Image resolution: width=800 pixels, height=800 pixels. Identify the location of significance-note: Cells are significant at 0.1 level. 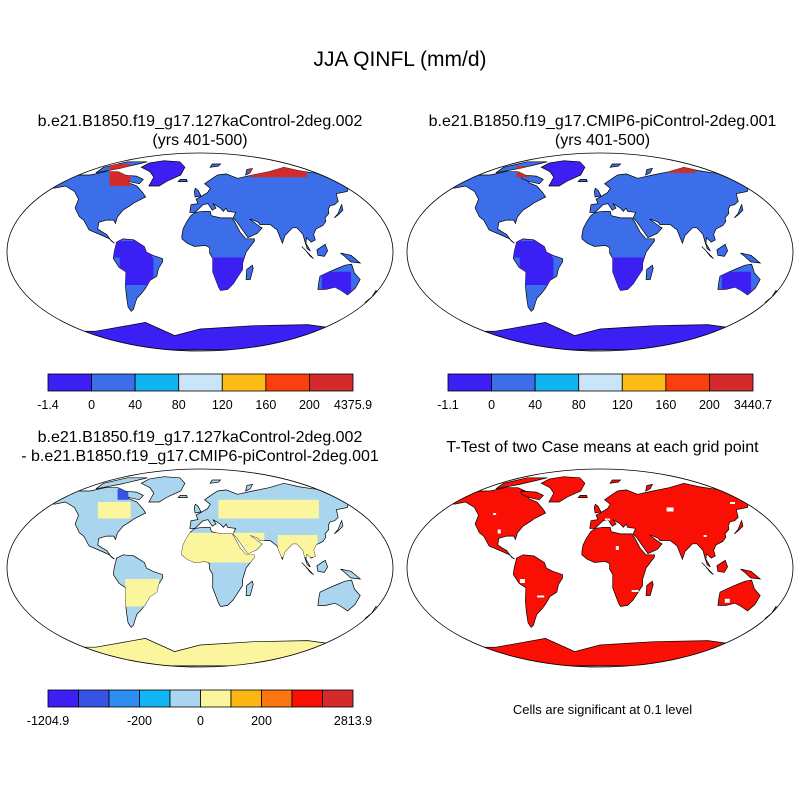
(602, 709).